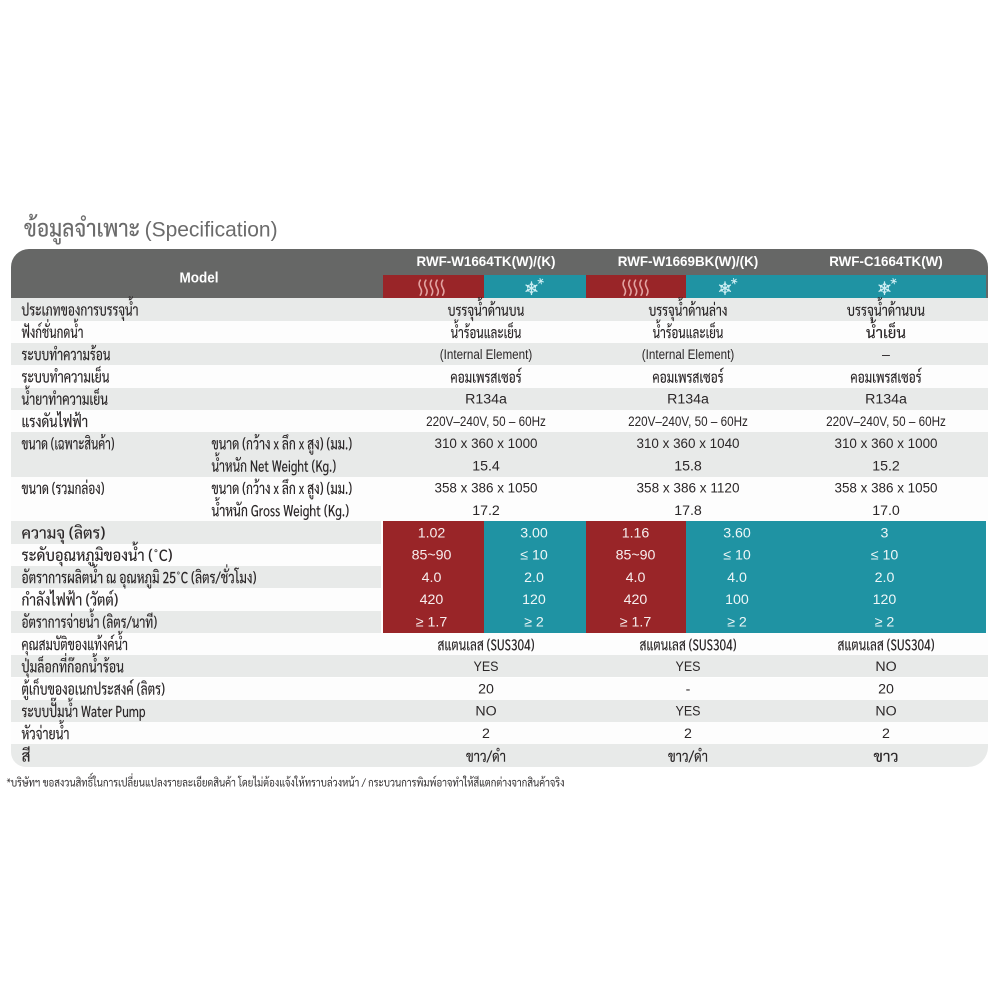 Image resolution: width=1000 pixels, height=1000 pixels. Describe the element at coordinates (534, 533) in the screenshot. I see `svg-text: 3.00` at that location.